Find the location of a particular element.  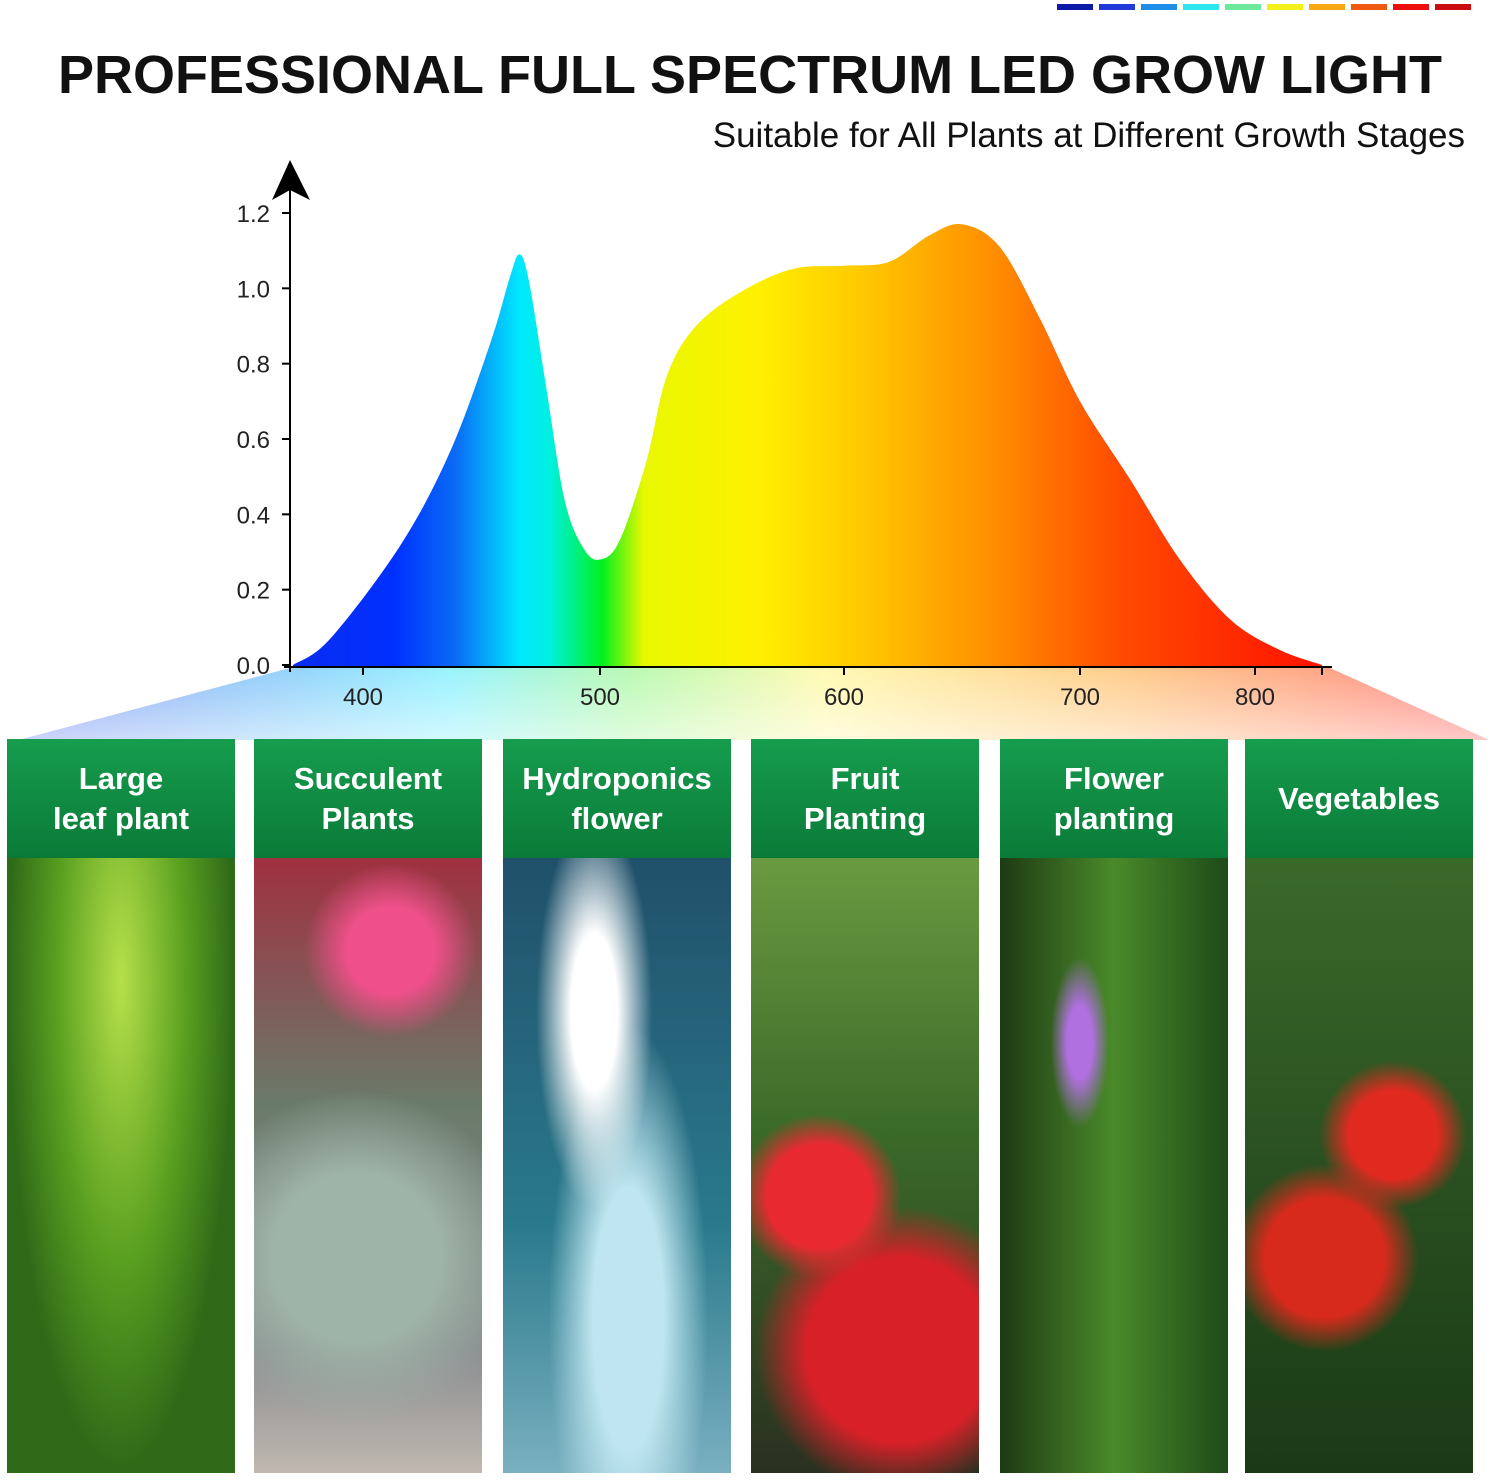

card-flower-planting: Flower planting is located at coordinates (1114, 1106).